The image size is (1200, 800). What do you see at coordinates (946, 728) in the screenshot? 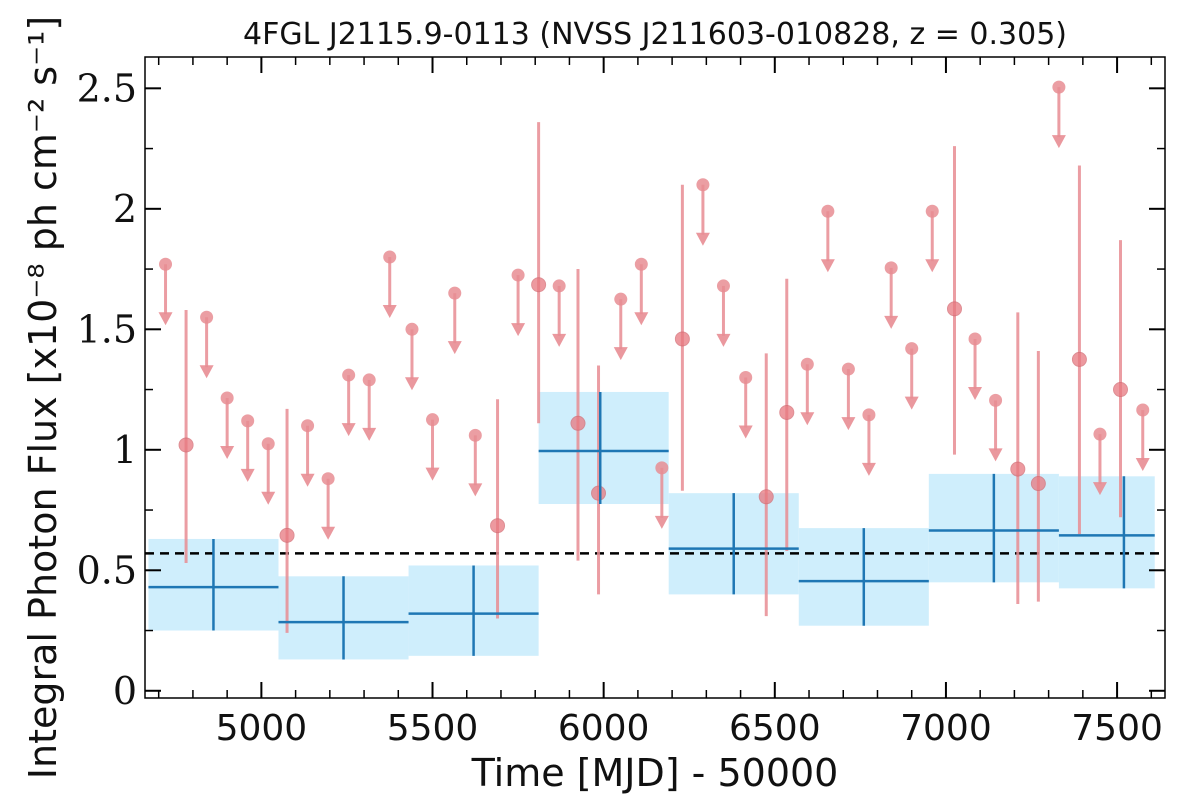
I see `x-tick-label: 7000` at bounding box center [946, 728].